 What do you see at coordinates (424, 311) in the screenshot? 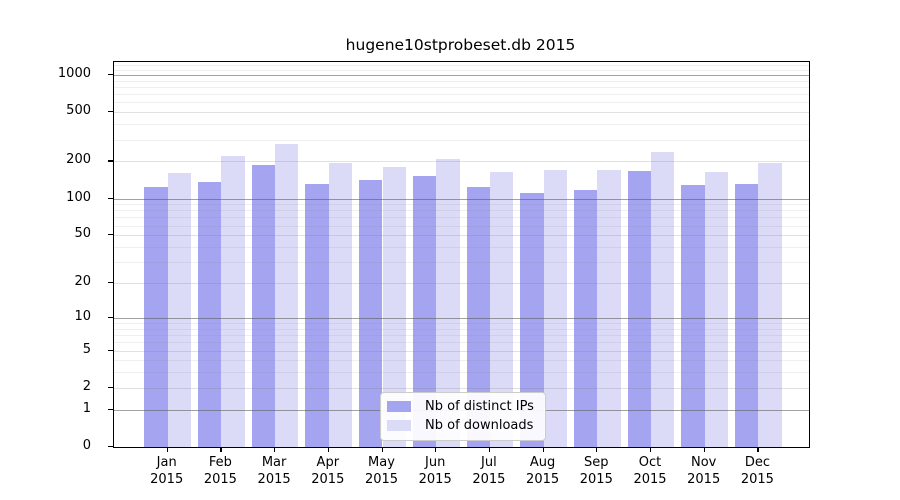
I see `bar-jun-distinct-ips` at bounding box center [424, 311].